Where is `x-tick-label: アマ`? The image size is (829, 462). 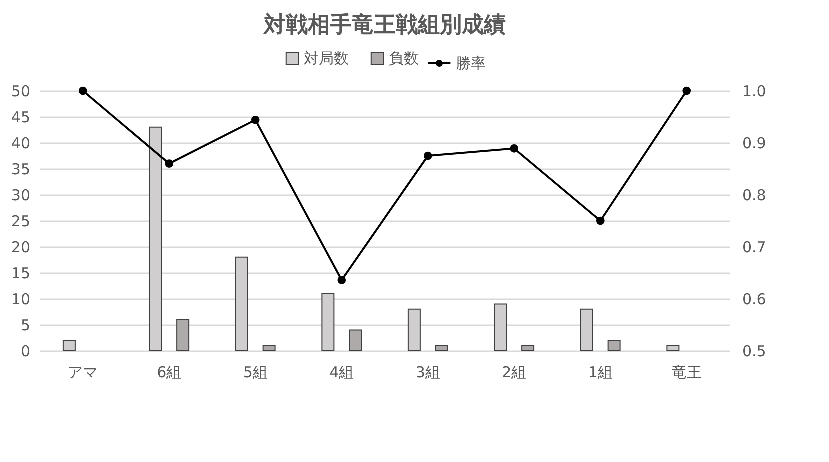
x-tick-label: アマ is located at coordinates (83, 373).